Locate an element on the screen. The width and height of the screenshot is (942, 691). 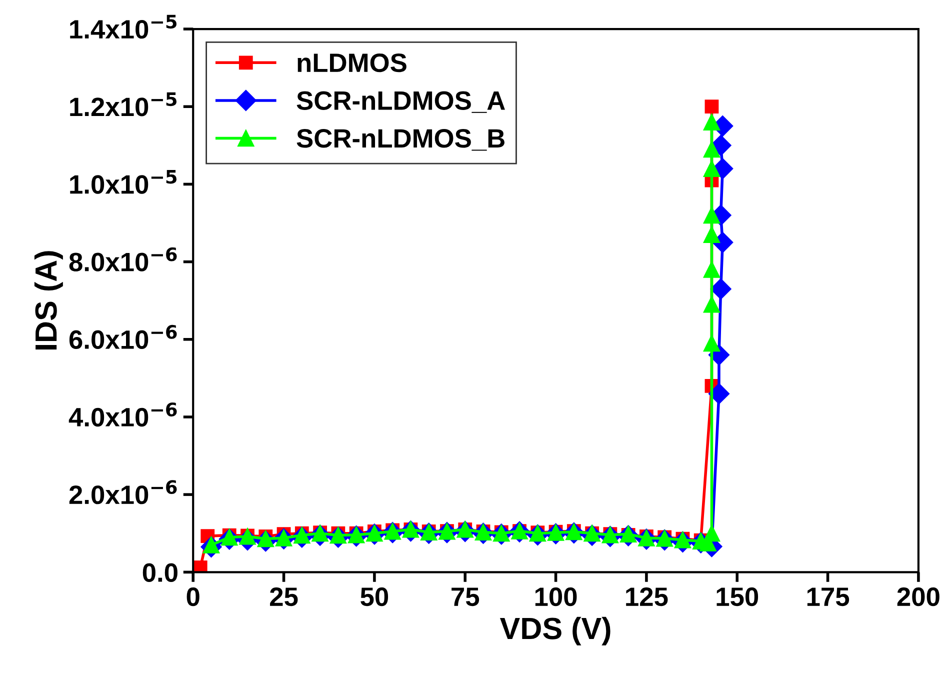
y-tick-label: 6.0x10$^{−6}$ is located at coordinates (123, 336).